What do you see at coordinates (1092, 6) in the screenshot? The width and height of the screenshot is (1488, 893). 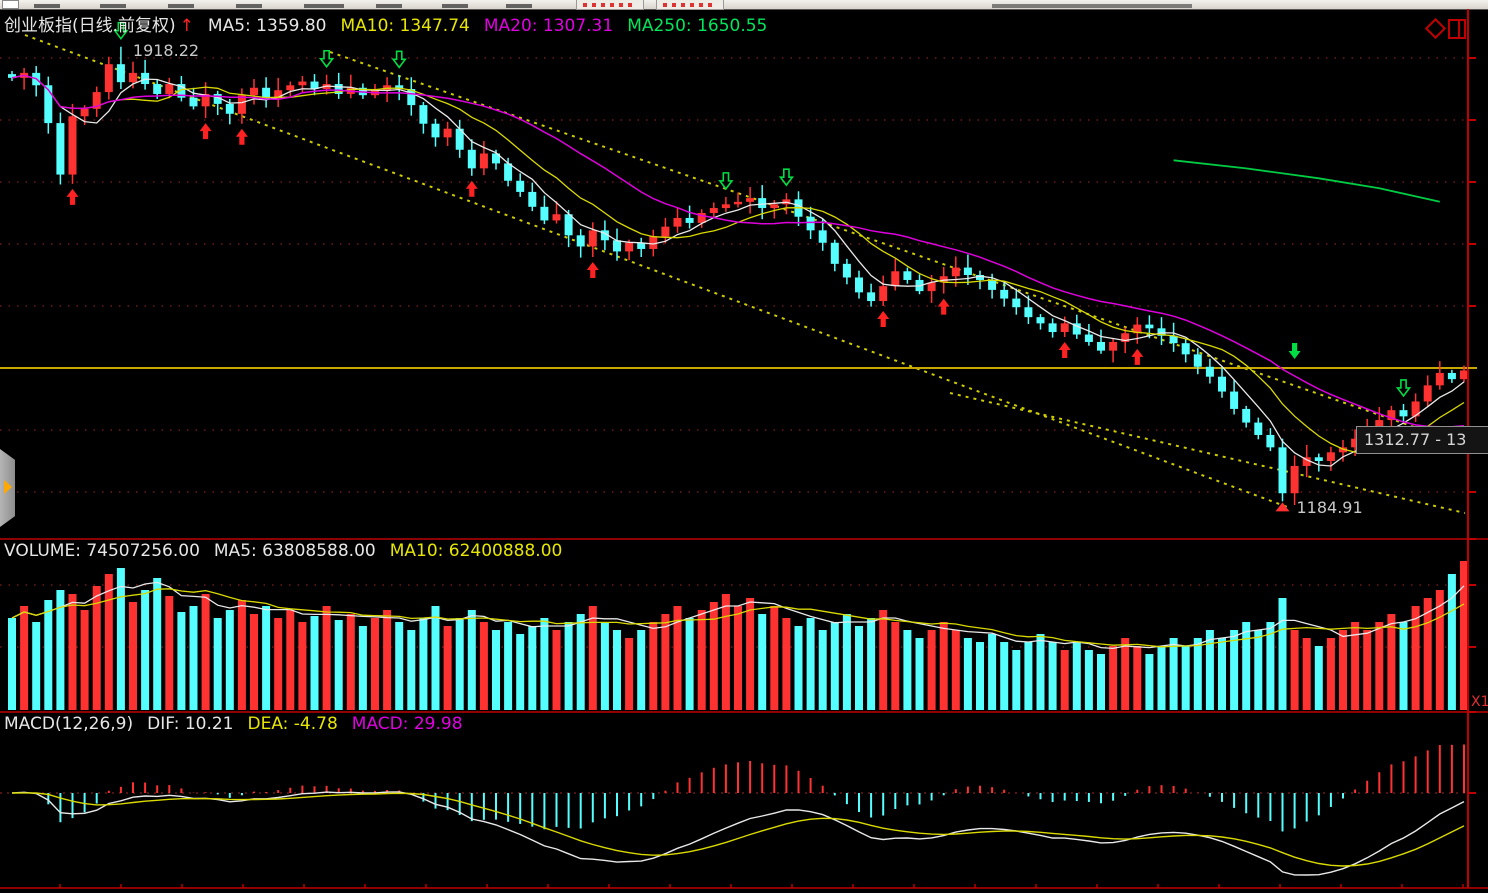 I see `toolbar-status-text` at bounding box center [1092, 6].